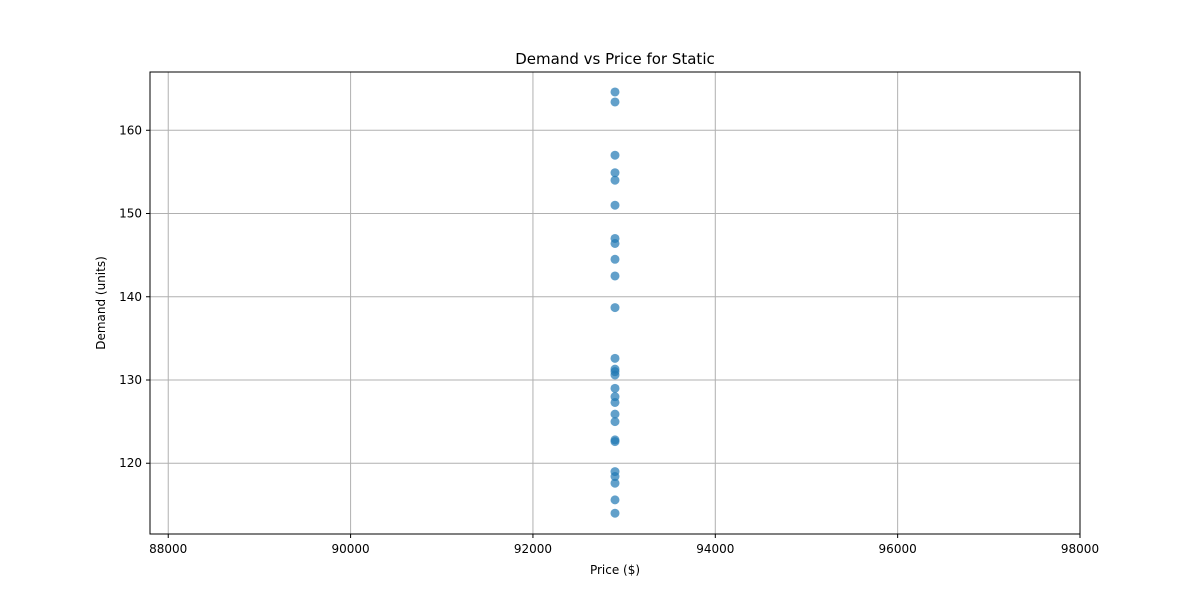  Describe the element at coordinates (715, 549) in the screenshot. I see `x-tick-label: 94000` at that location.